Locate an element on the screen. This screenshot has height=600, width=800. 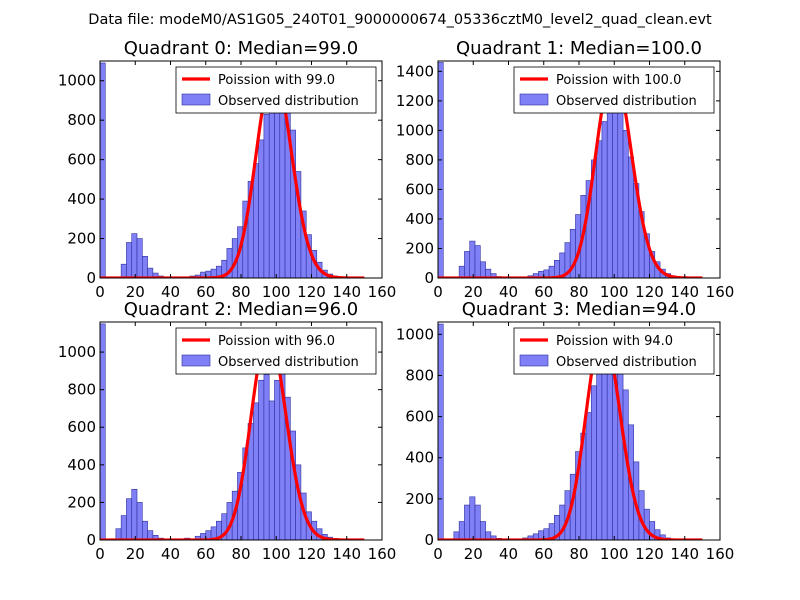
chart-title: Quadrant 2: Median=96.0 is located at coordinates (241, 309).